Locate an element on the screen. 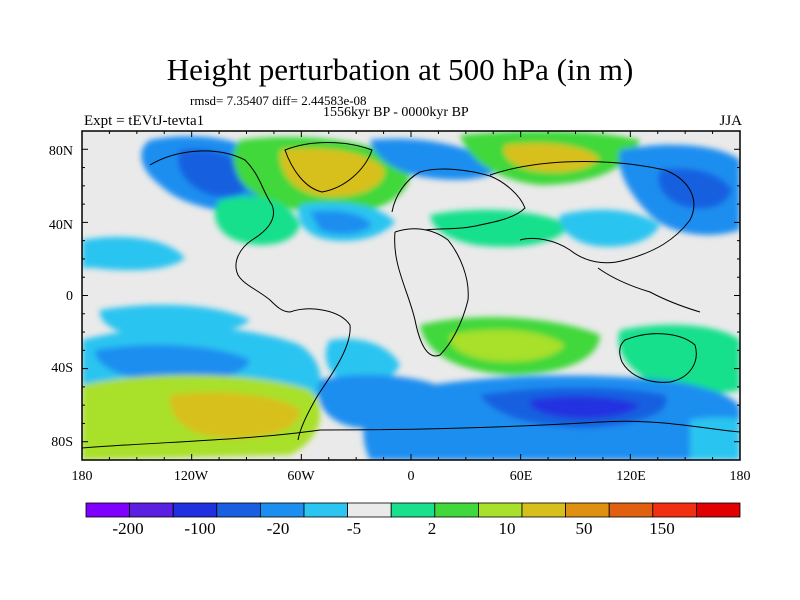 This screenshot has height=600, width=800. lat-label: 0 is located at coordinates (69, 296).